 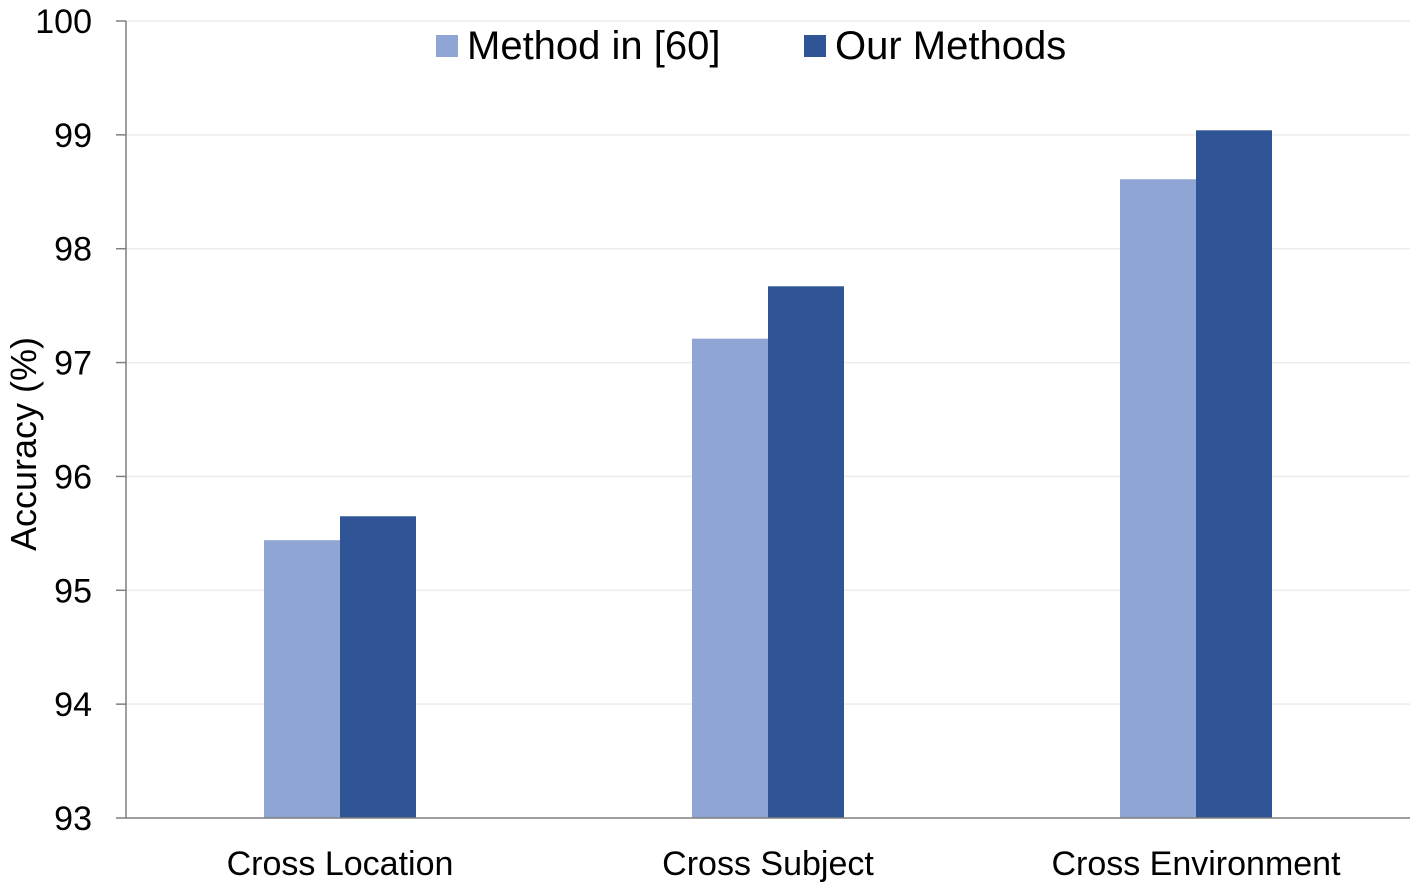 I want to click on y-tick-label: 93, so click(x=73, y=819).